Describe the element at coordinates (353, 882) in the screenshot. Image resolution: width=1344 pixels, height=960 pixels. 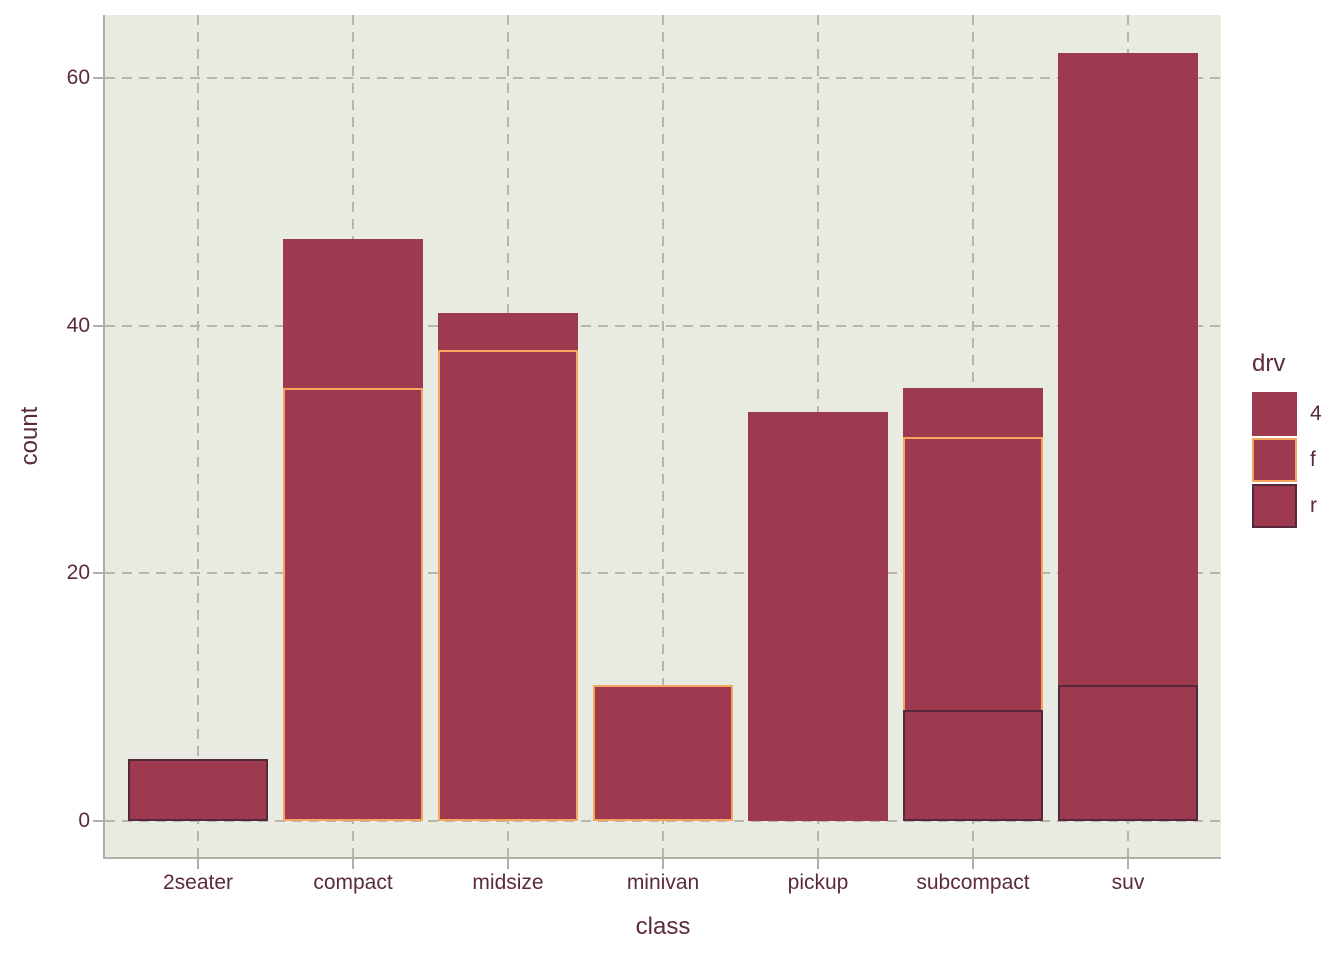
I see `x-tick-label: compact` at that location.